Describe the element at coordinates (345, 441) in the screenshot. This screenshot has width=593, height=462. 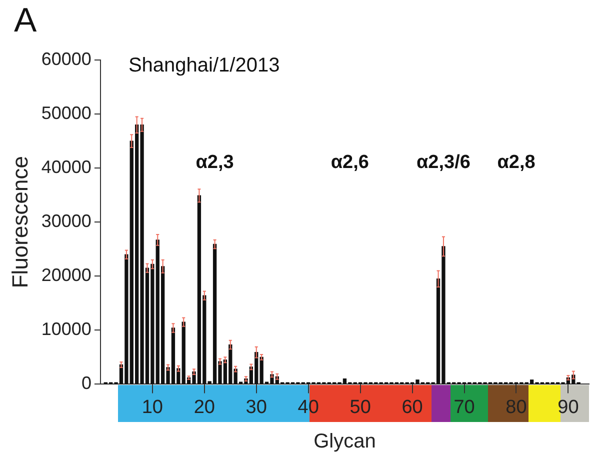
I see `x-axis-title: Glycan` at that location.